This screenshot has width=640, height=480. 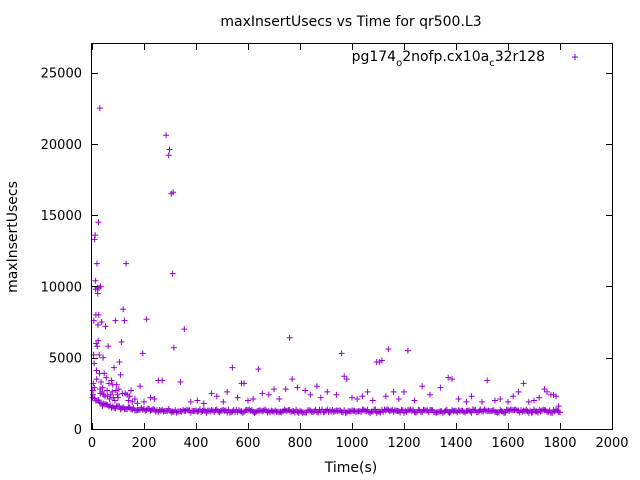 I want to click on x-axis-title: Time(s), so click(x=350, y=468).